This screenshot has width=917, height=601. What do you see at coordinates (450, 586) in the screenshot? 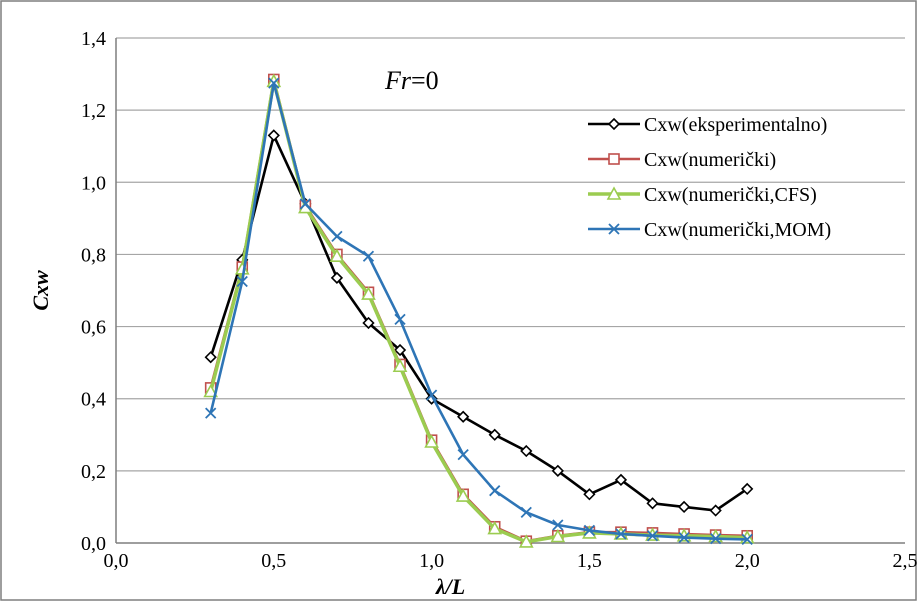
I see `x-axis-label: λ/L` at bounding box center [450, 586].